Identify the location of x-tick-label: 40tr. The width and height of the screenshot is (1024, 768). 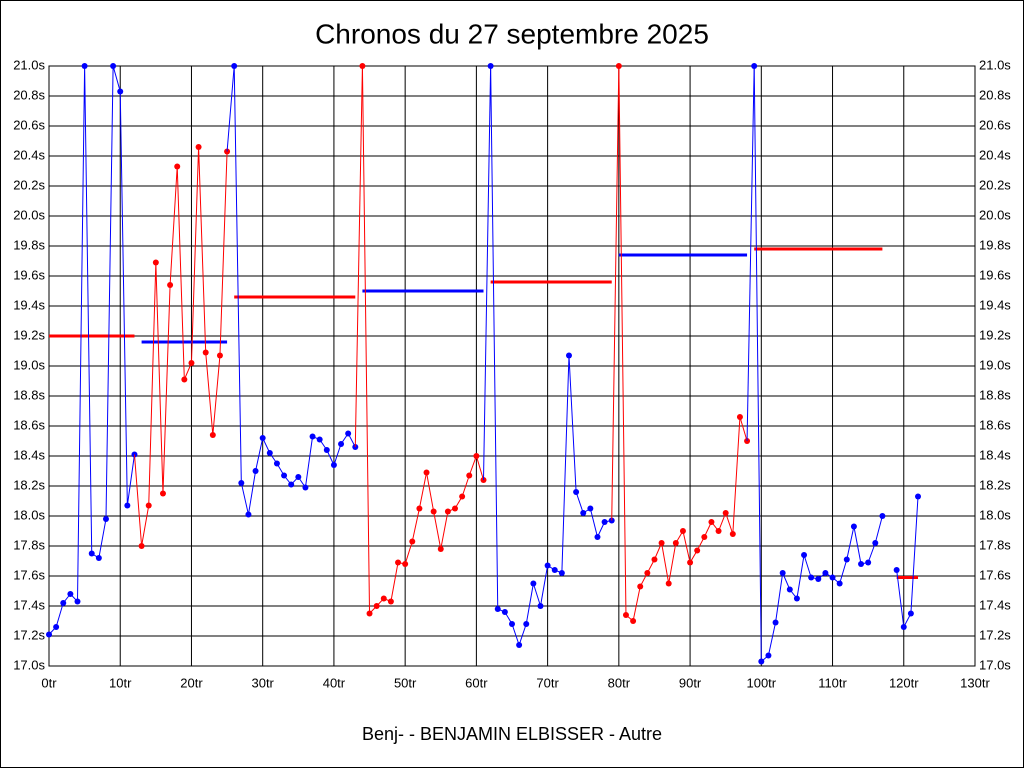
(334, 682).